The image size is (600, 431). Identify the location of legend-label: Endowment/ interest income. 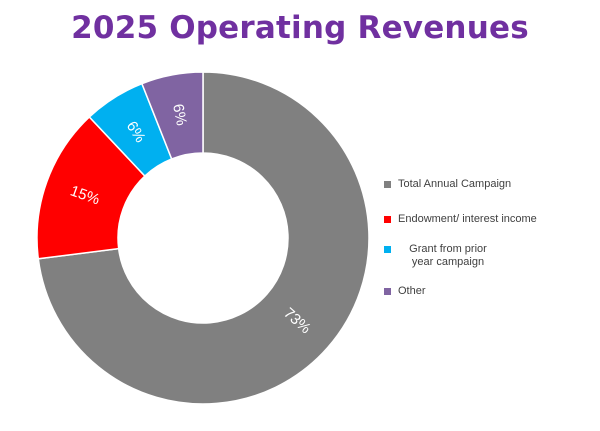
(467, 219).